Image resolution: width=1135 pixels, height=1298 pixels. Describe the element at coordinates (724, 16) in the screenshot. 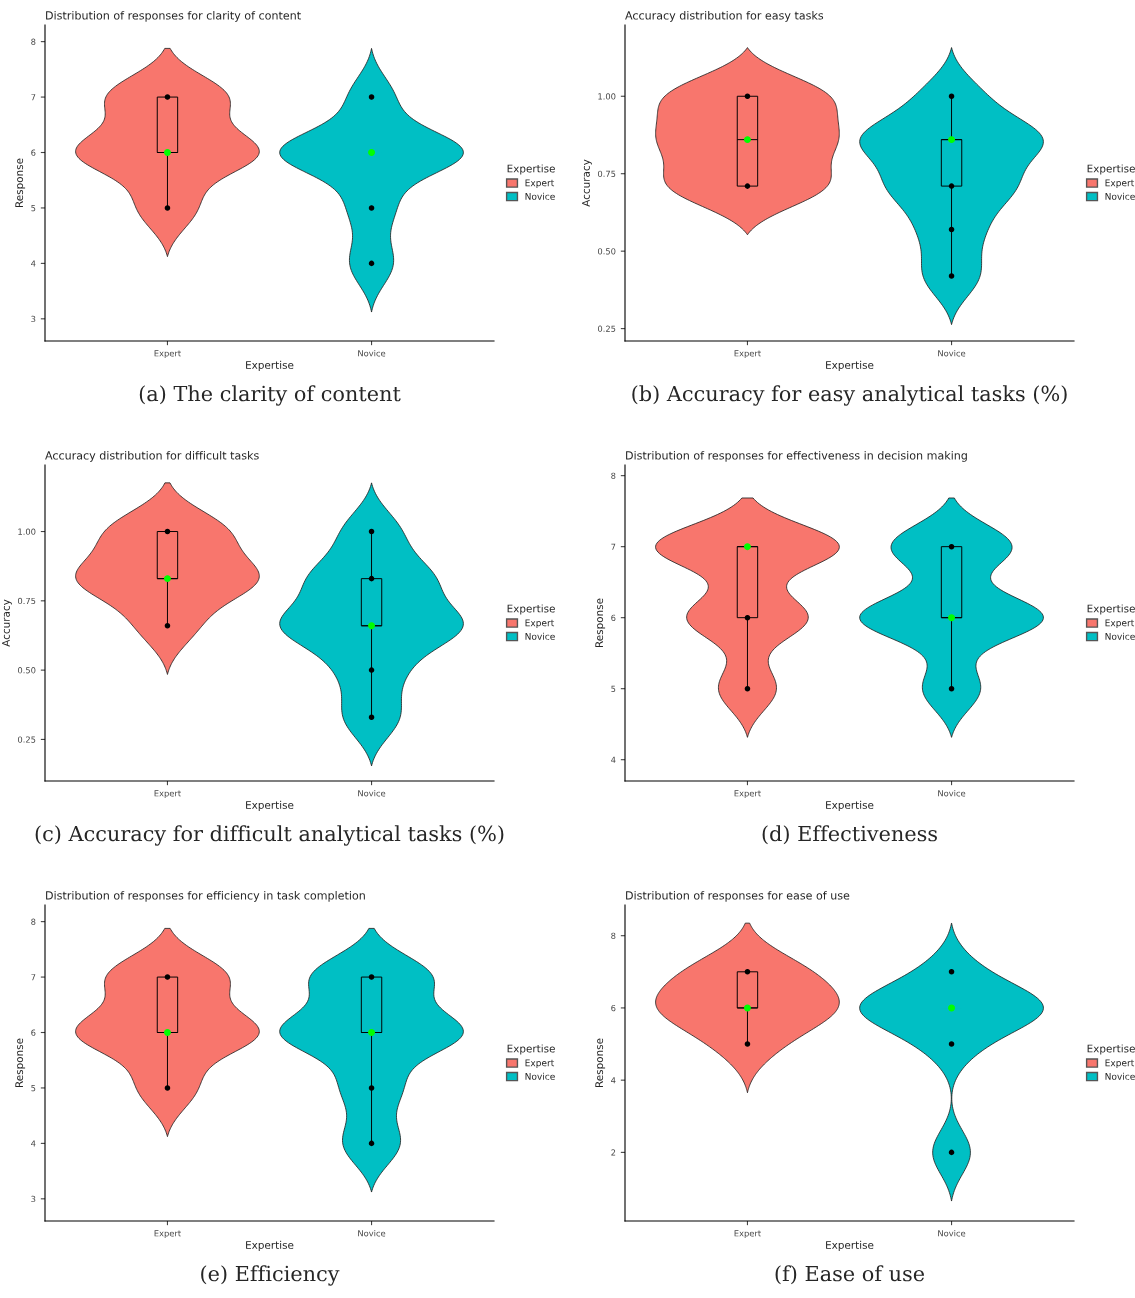

I see `chart-title: Accuracy distribution for easy tasks` at that location.